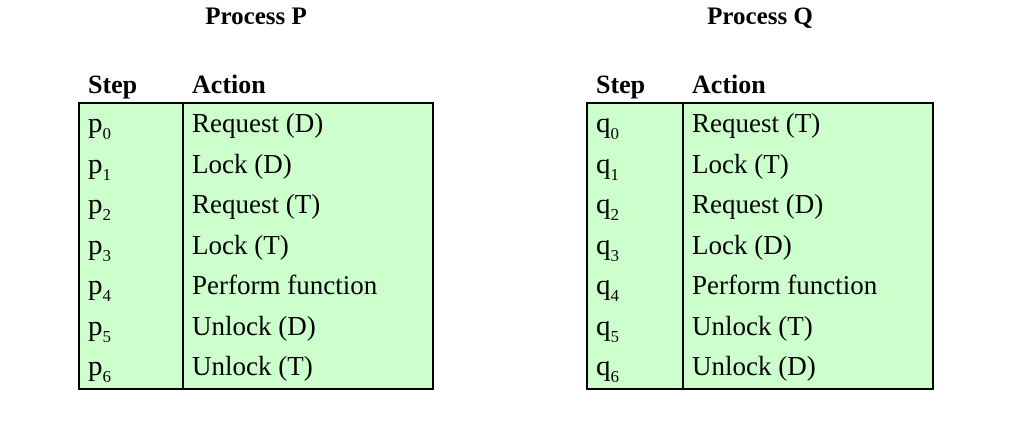 This screenshot has width=1021, height=440. I want to click on process-q-action-header: Action, so click(729, 84).